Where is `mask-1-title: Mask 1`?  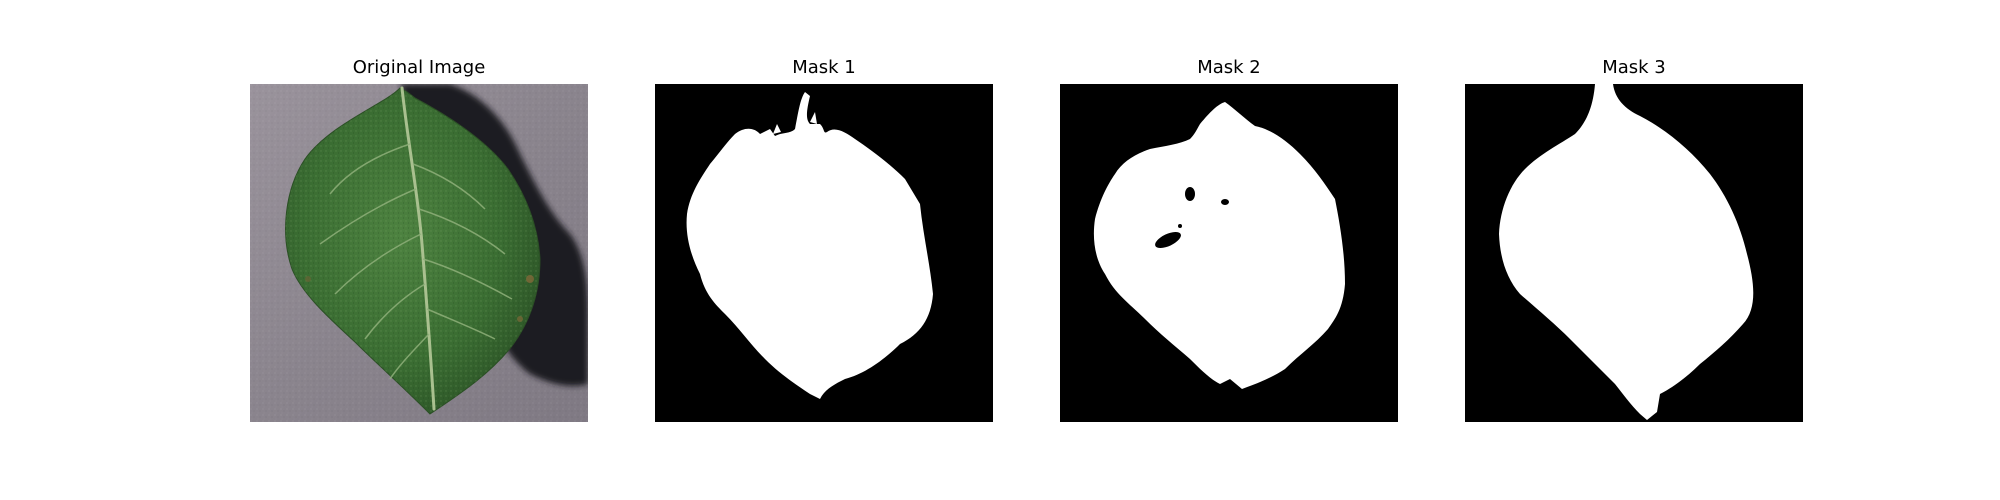
mask-1-title: Mask 1 is located at coordinates (824, 67).